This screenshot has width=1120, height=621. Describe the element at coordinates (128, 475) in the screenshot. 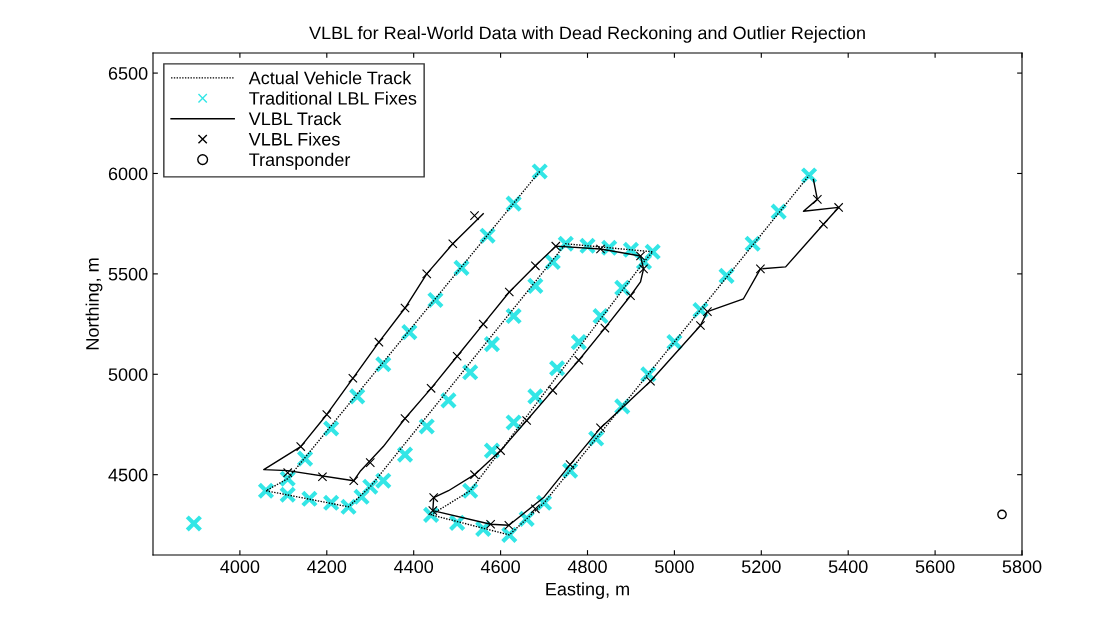

I see `y-tick-label: 4500` at that location.